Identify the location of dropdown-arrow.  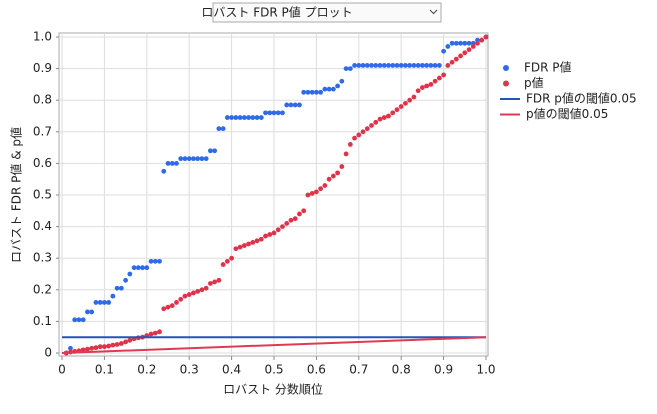
(433, 12).